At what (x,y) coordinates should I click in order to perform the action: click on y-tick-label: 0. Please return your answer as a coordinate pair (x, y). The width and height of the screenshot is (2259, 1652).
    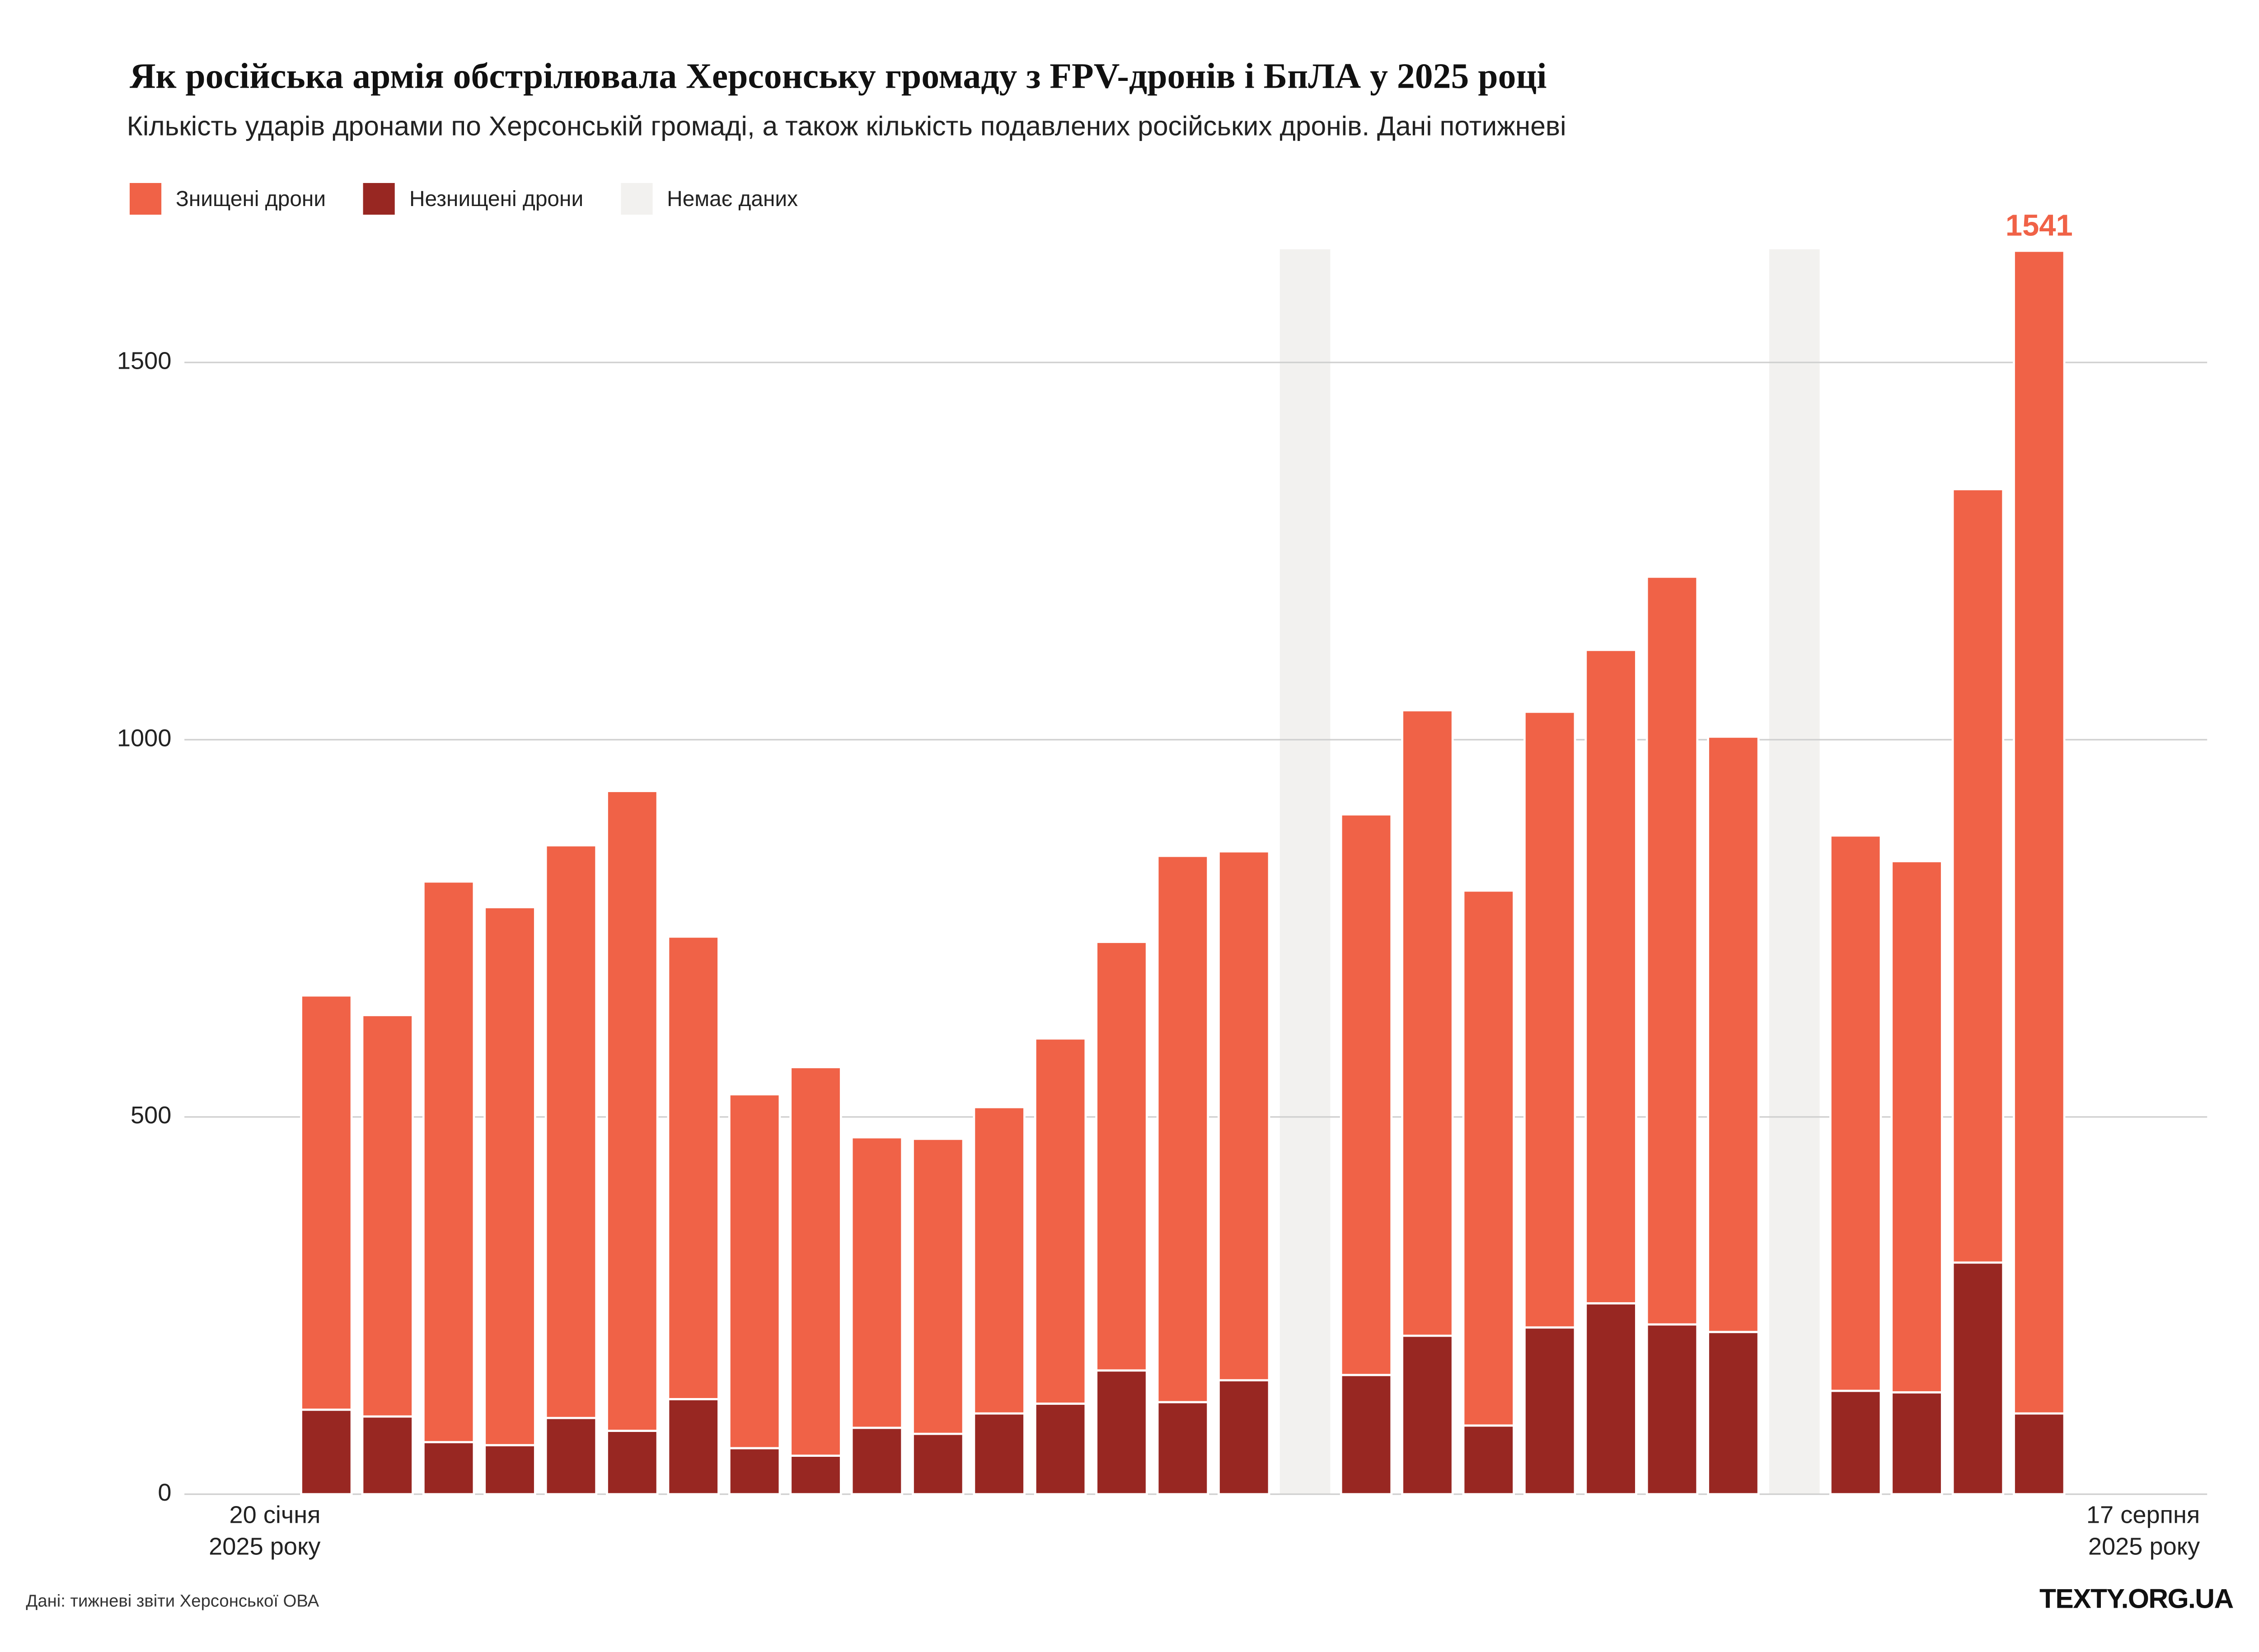
    Looking at the image, I should click on (164, 1492).